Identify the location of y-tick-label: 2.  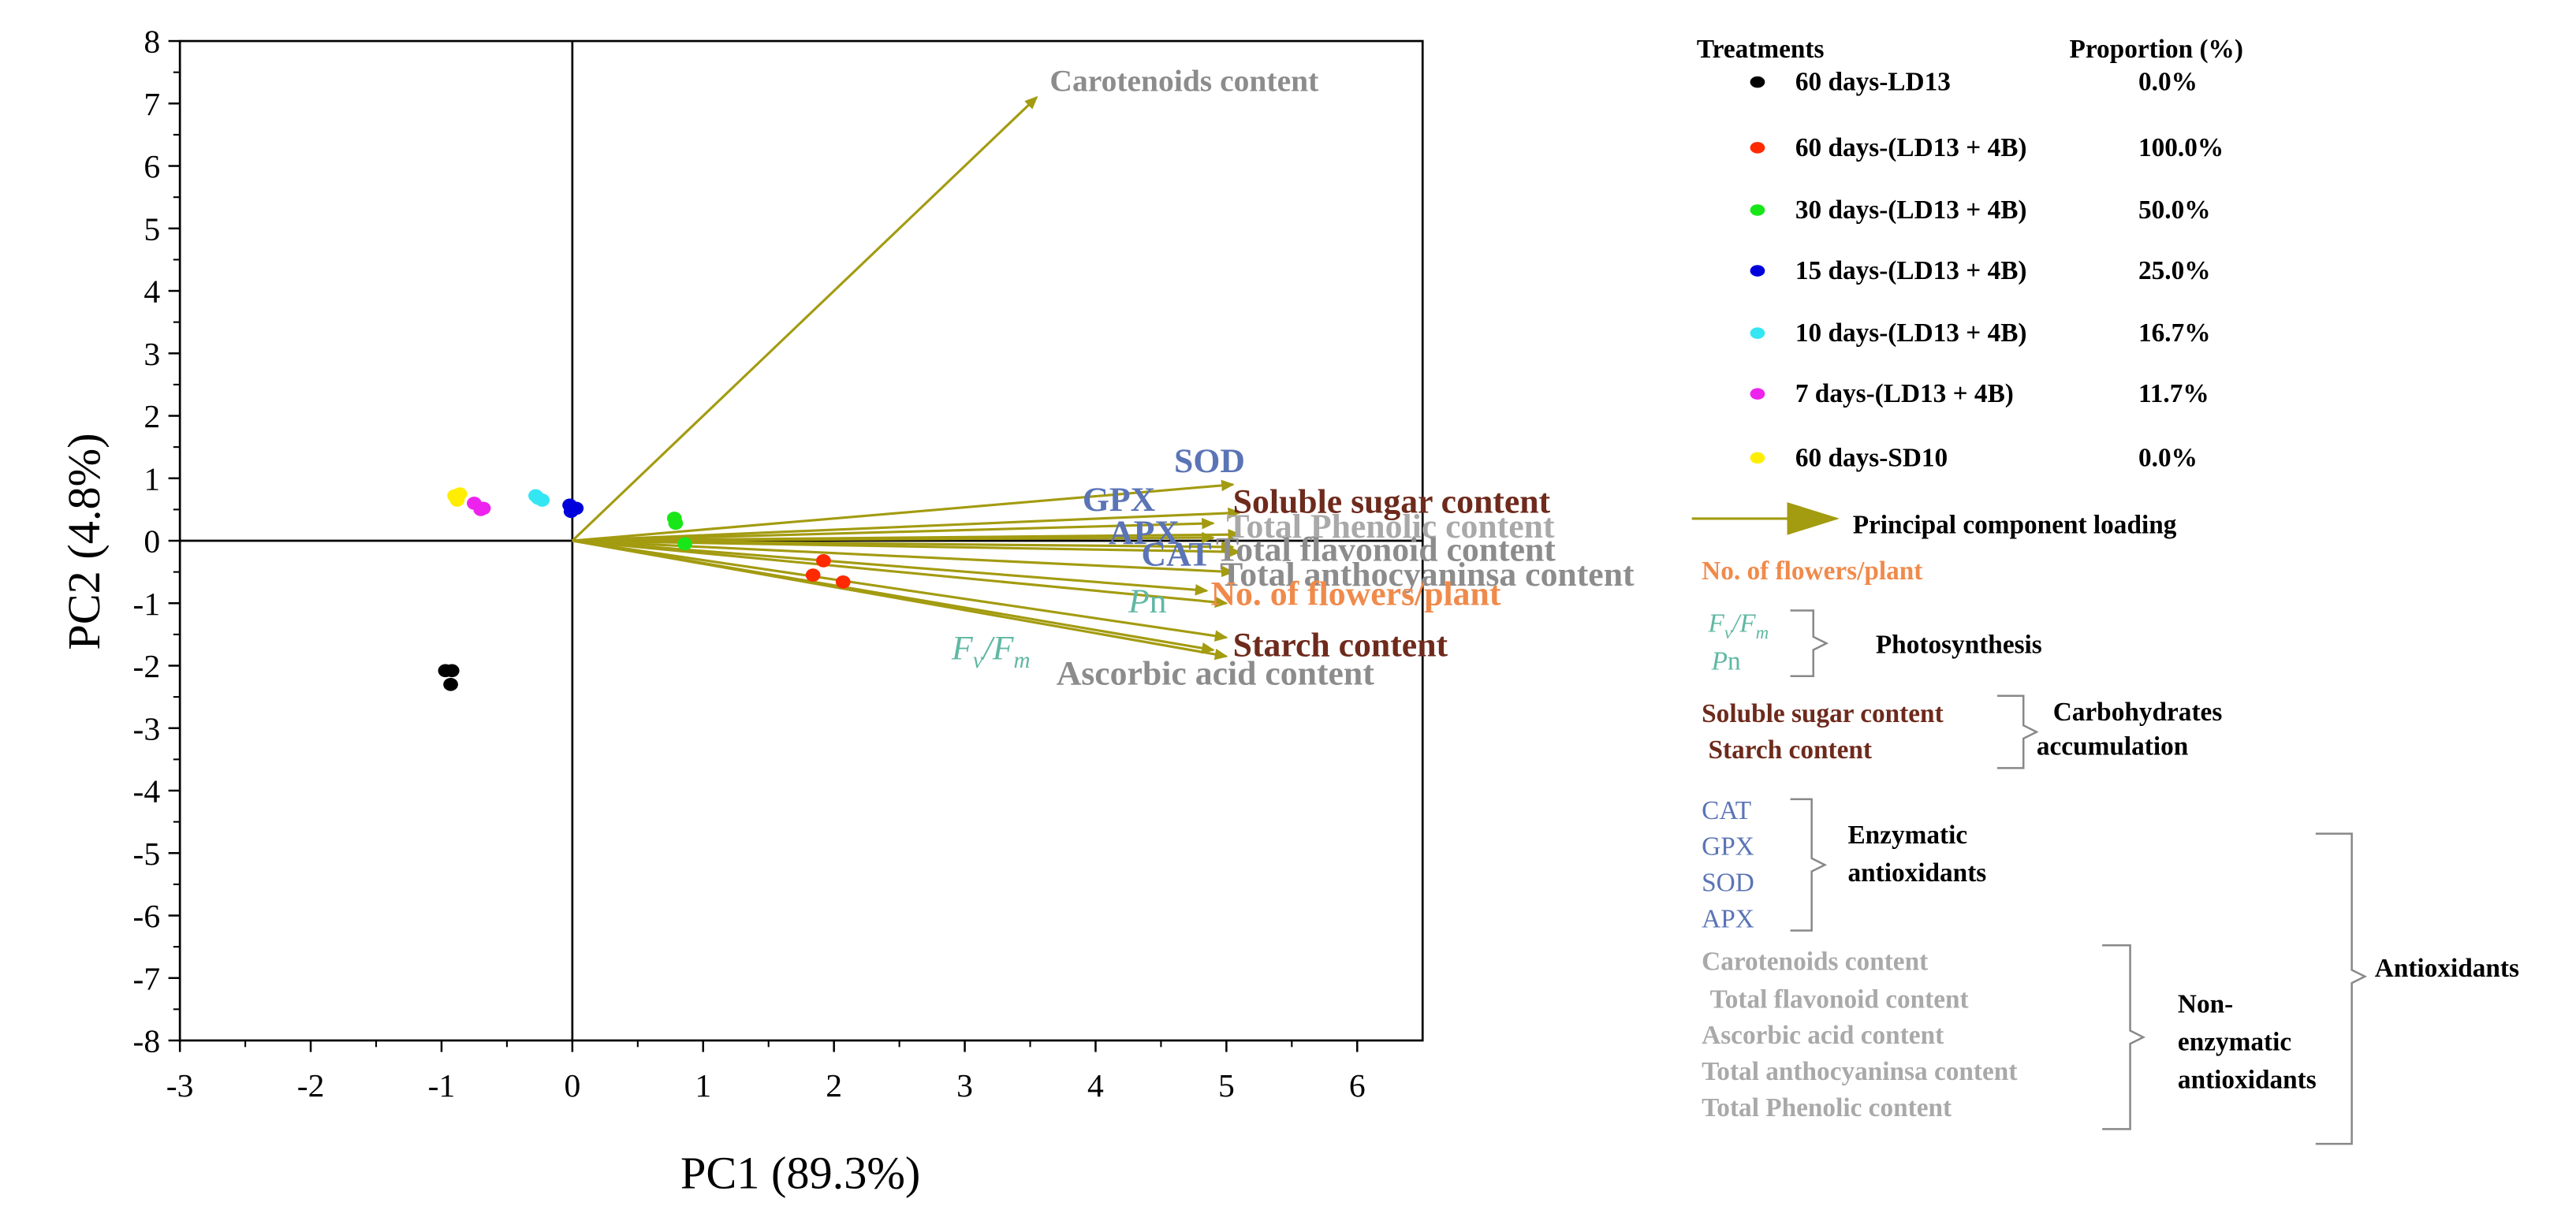
(152, 417).